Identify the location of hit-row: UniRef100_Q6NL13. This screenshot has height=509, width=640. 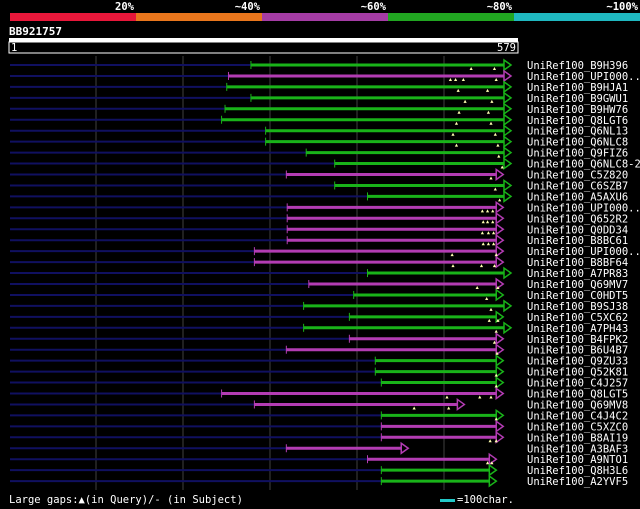
(319, 131).